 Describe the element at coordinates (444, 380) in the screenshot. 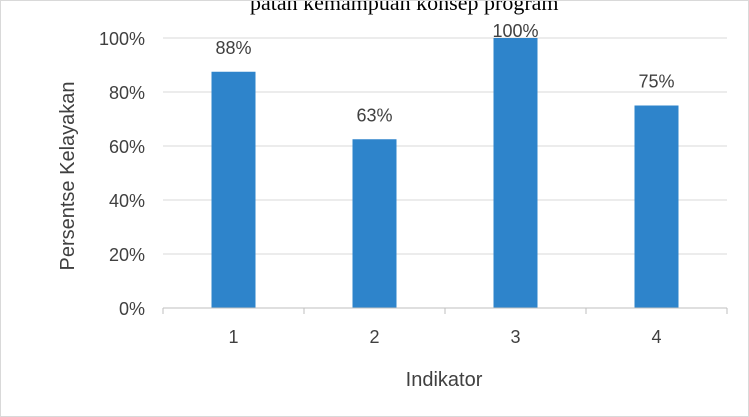

I see `x-axis-title: Indikator` at that location.